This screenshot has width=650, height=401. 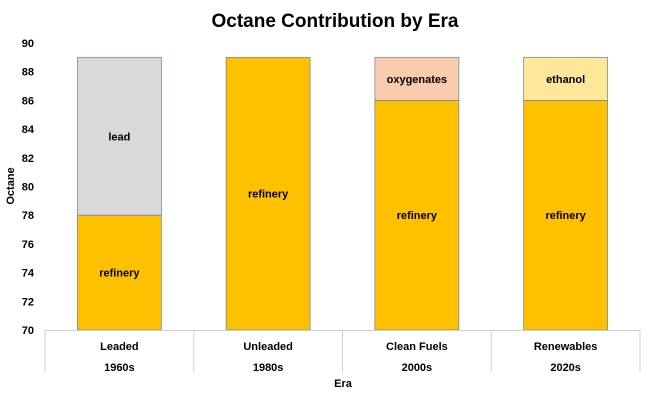 I want to click on bar-stack: refinery oxygenates, so click(x=417, y=193).